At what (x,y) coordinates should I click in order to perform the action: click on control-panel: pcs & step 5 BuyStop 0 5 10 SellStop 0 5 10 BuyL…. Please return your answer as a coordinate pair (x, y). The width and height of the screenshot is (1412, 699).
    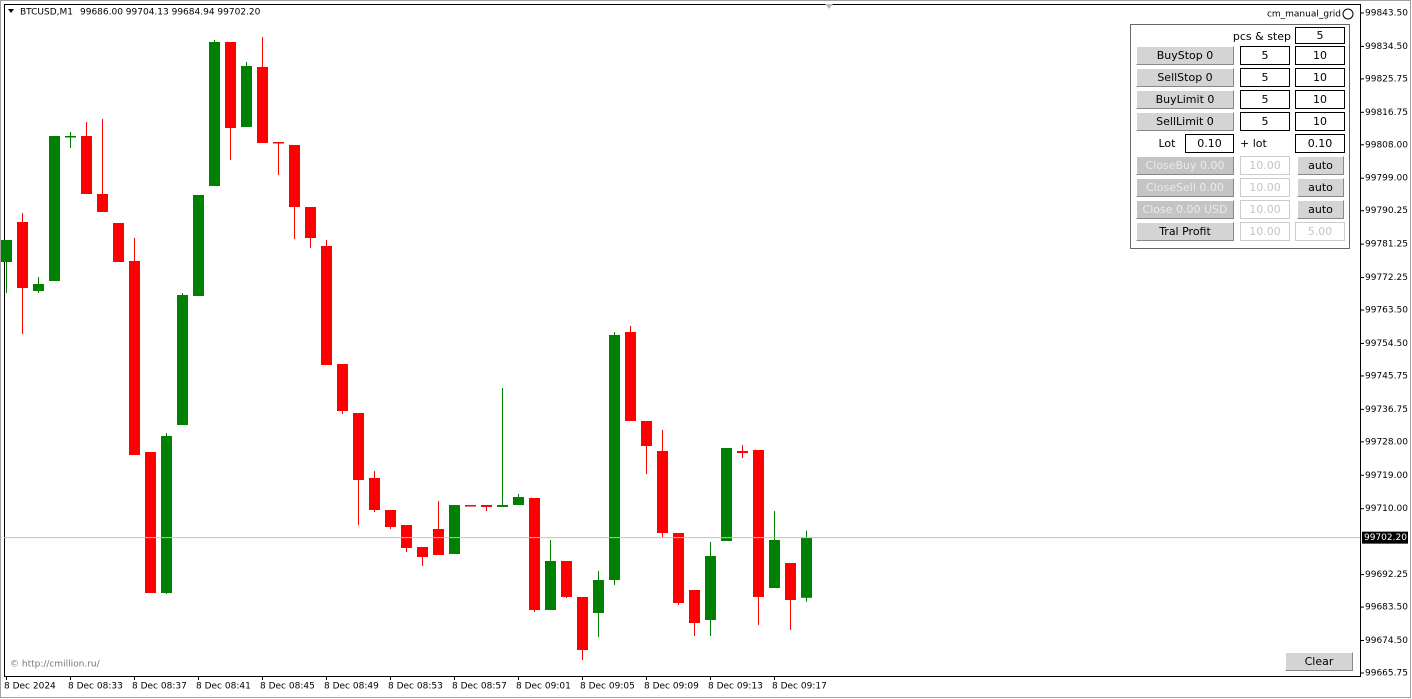
    Looking at the image, I should click on (1240, 136).